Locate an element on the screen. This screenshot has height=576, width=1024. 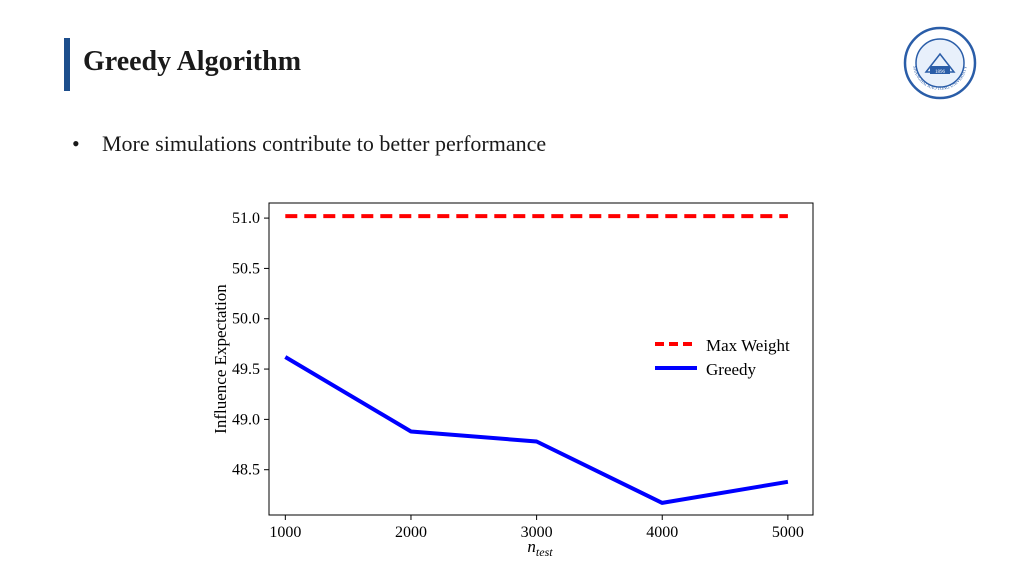
y-tick-label: 51.0 is located at coordinates (246, 218).